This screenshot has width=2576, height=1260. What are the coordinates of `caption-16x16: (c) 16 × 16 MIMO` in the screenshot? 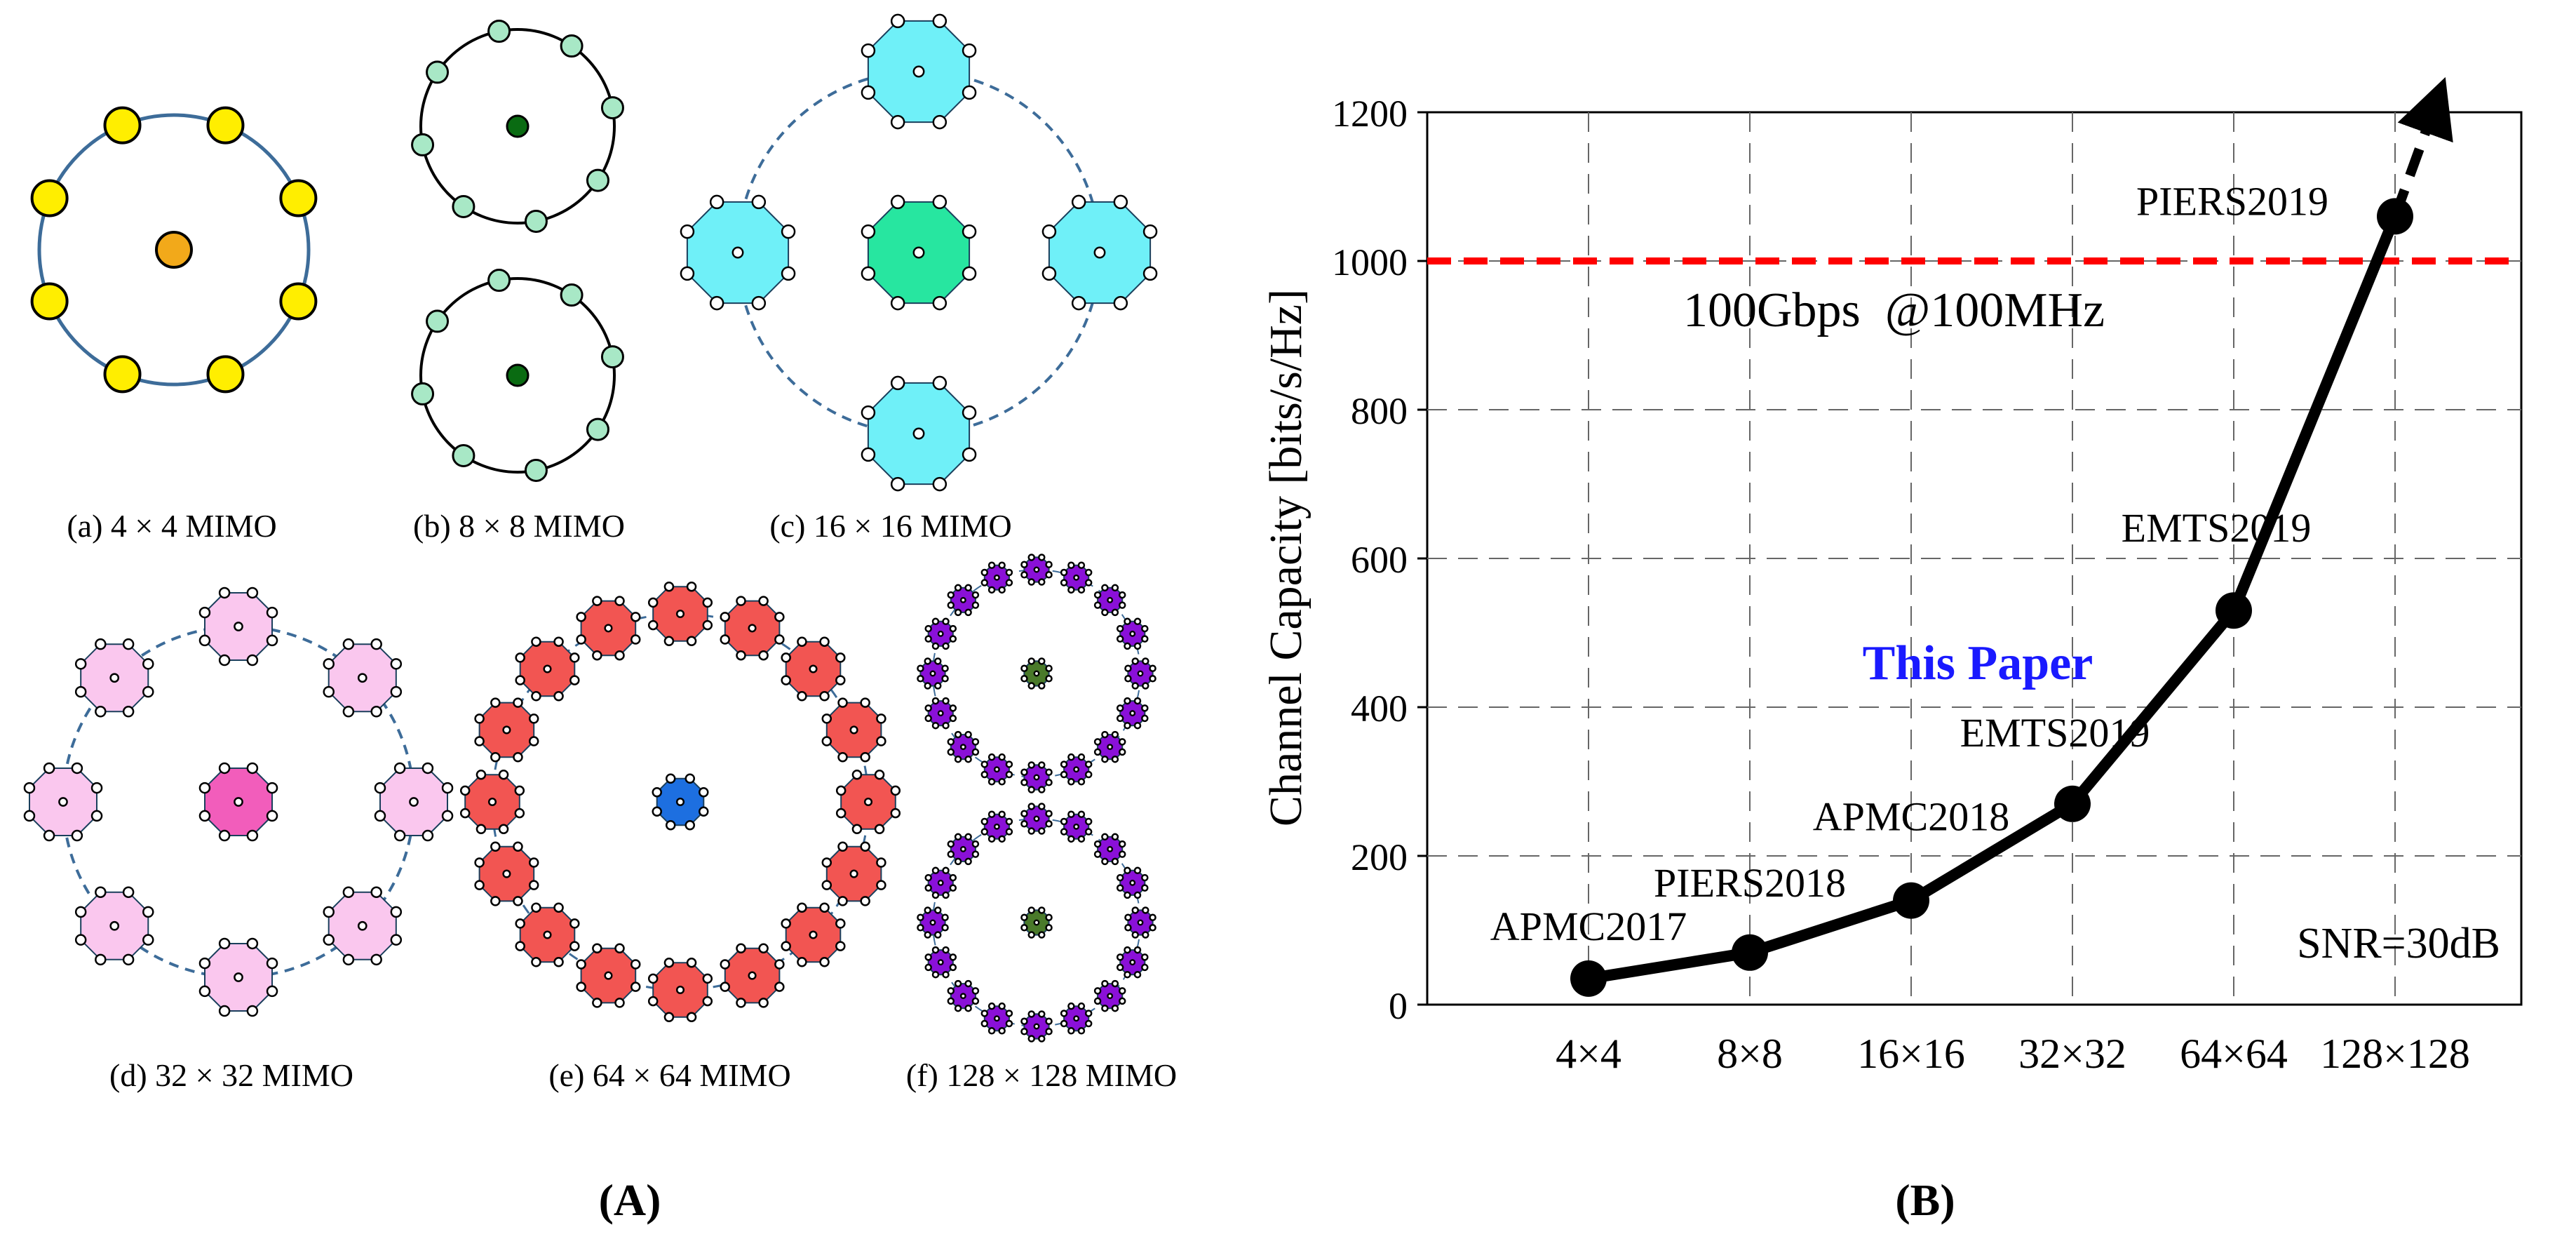 It's located at (890, 526).